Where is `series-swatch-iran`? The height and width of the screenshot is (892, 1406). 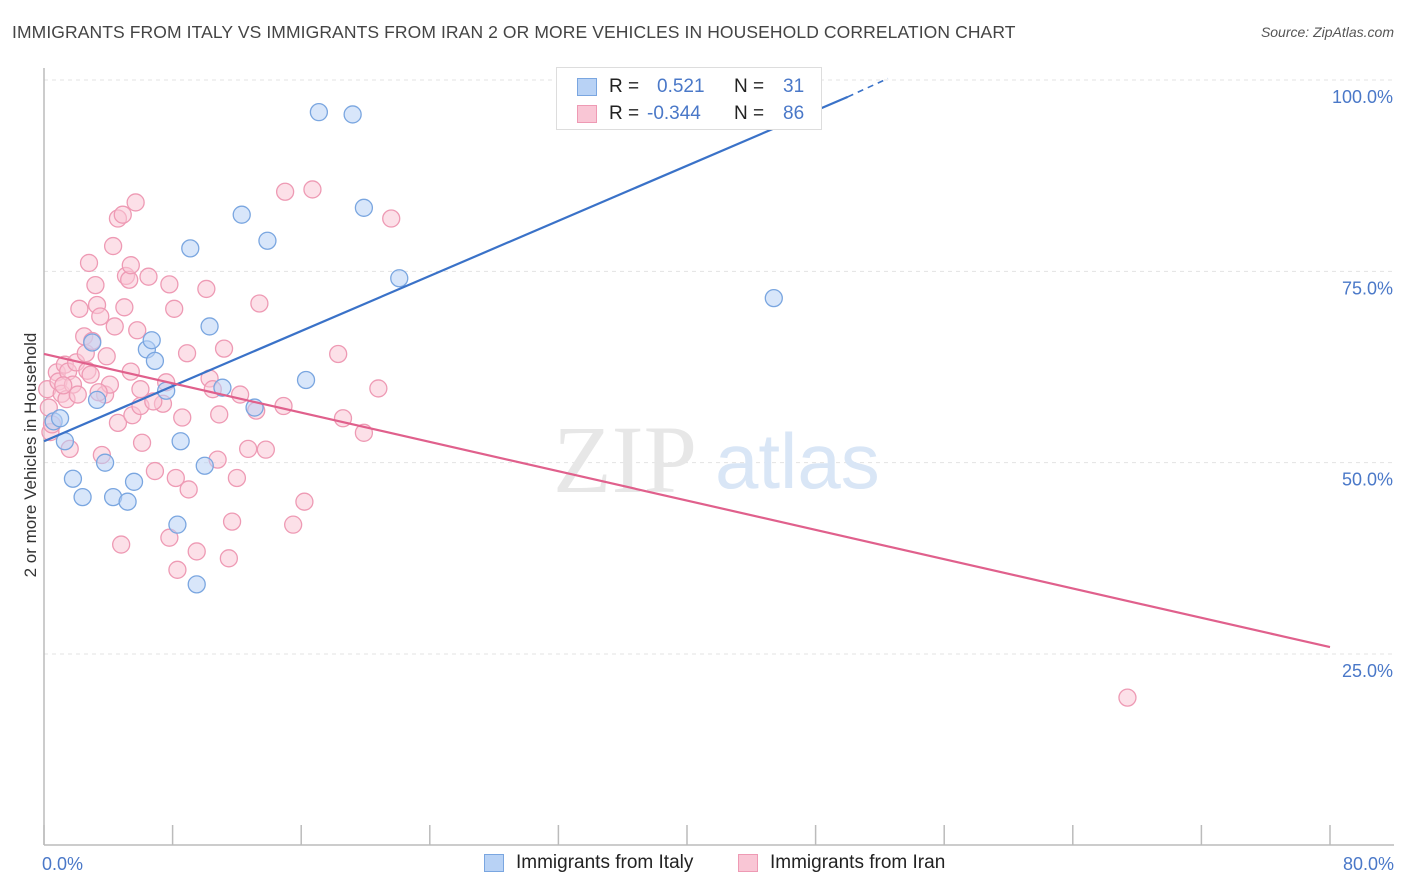
series-swatch-iran is located at coordinates (748, 863).